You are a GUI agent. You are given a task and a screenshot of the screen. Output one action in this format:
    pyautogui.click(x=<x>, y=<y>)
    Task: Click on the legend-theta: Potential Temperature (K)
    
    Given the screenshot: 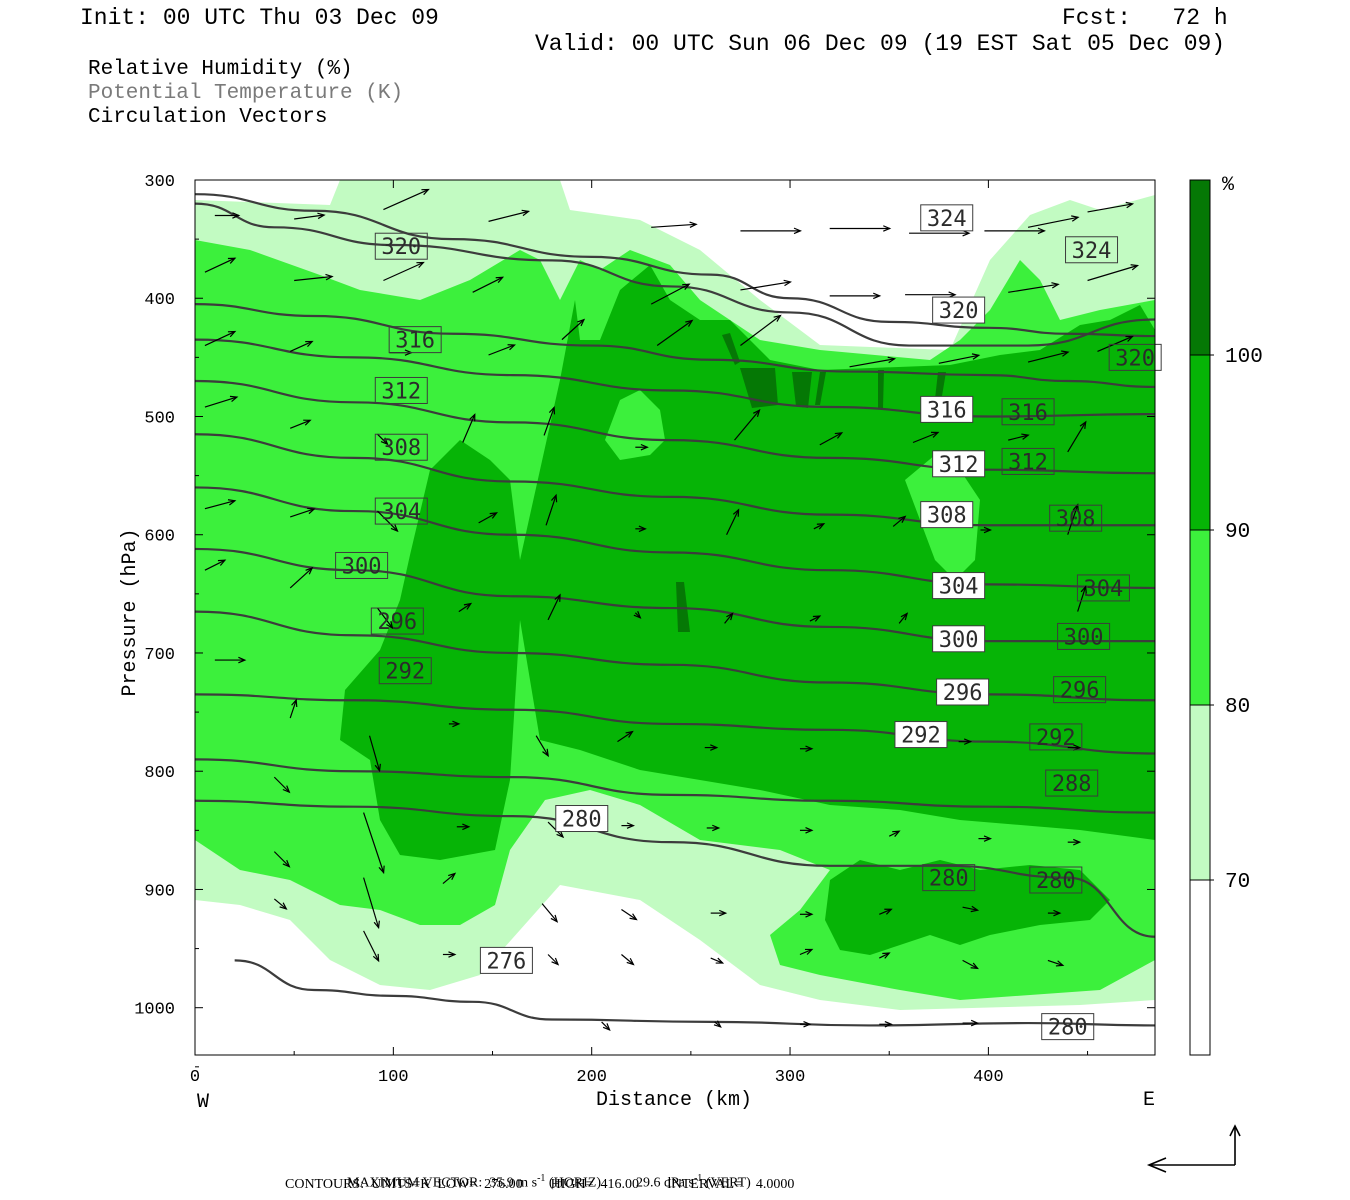 What is the action you would take?
    pyautogui.click(x=246, y=93)
    